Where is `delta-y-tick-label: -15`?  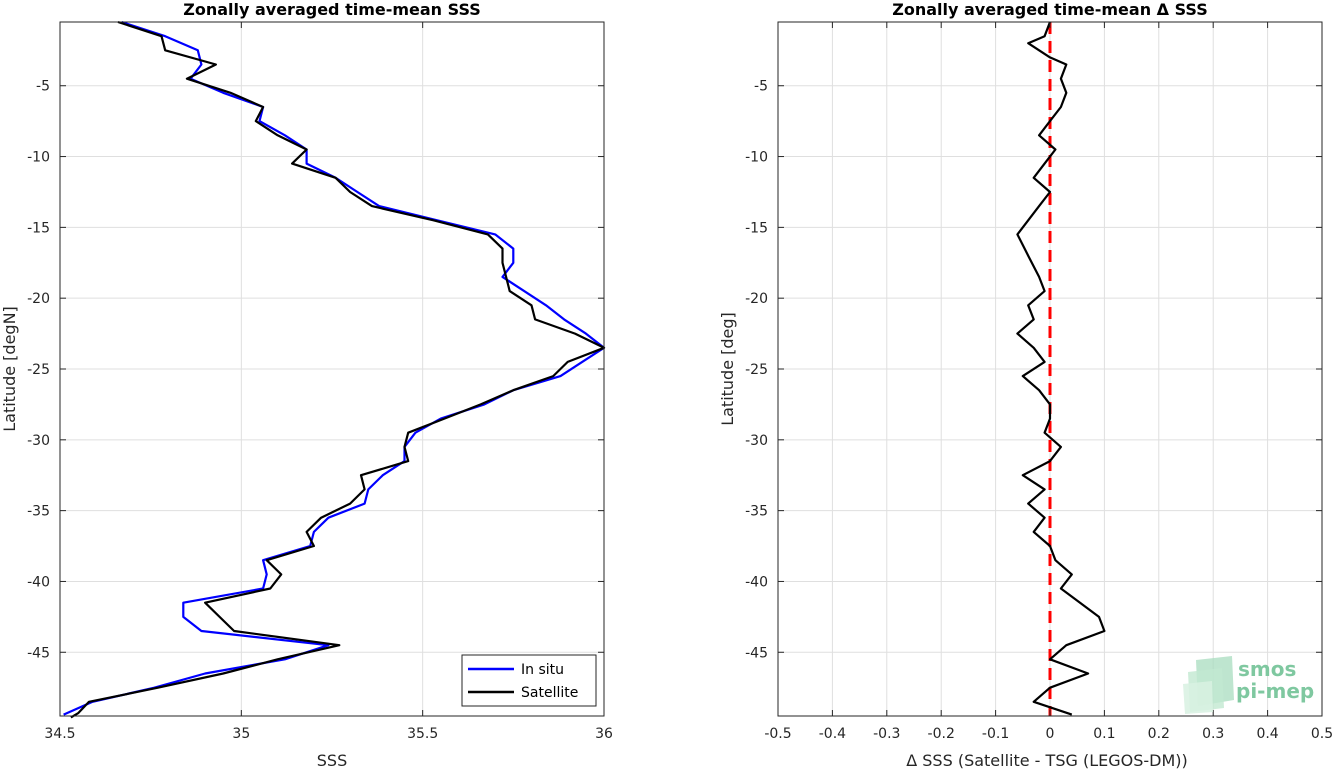 delta-y-tick-label: -15 is located at coordinates (756, 228).